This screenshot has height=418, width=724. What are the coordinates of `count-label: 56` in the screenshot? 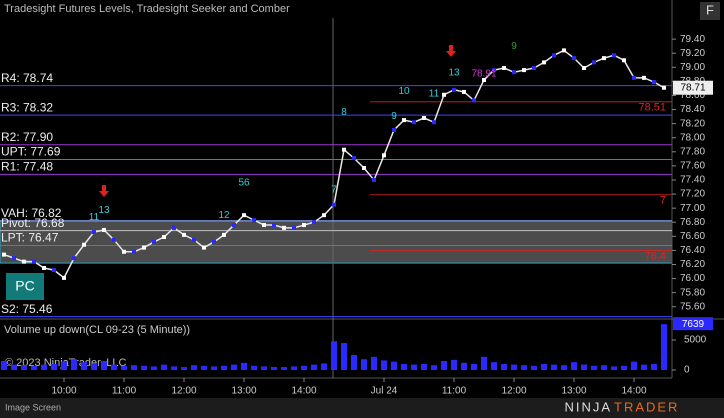 It's located at (244, 182).